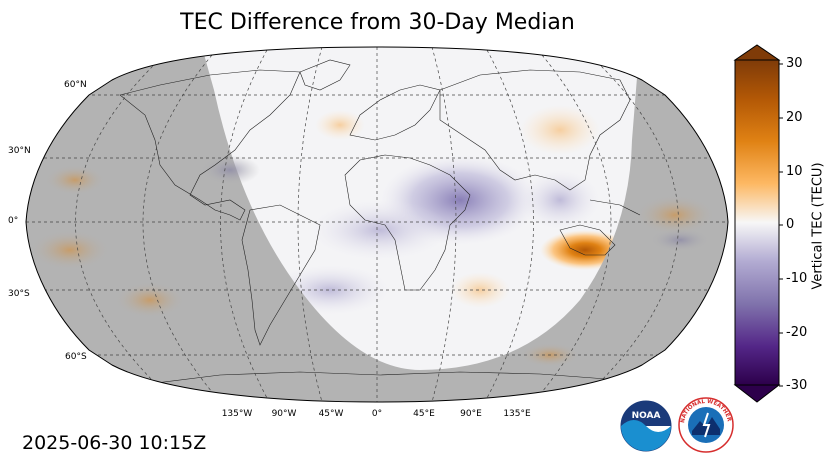 The height and width of the screenshot is (470, 835). I want to click on colorbar-tick-label: -30, so click(797, 385).